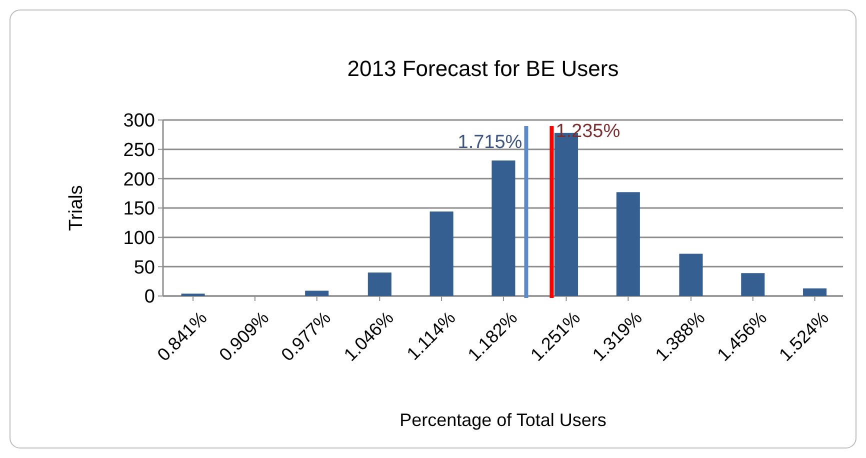 The width and height of the screenshot is (866, 458). I want to click on y-tick-label: 100, so click(139, 238).